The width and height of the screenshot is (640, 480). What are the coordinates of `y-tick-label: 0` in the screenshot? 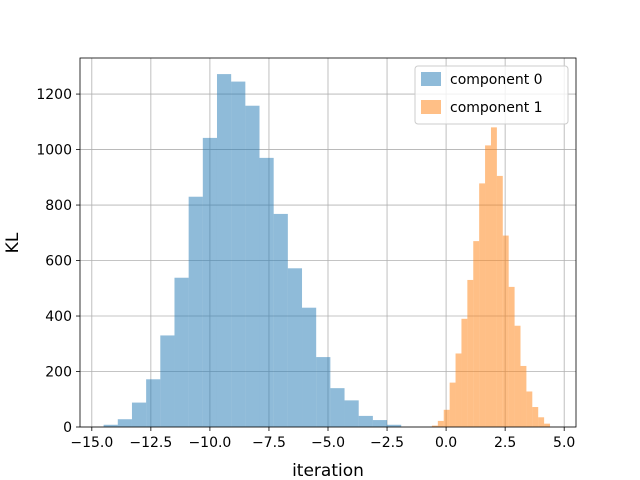 It's located at (67, 428).